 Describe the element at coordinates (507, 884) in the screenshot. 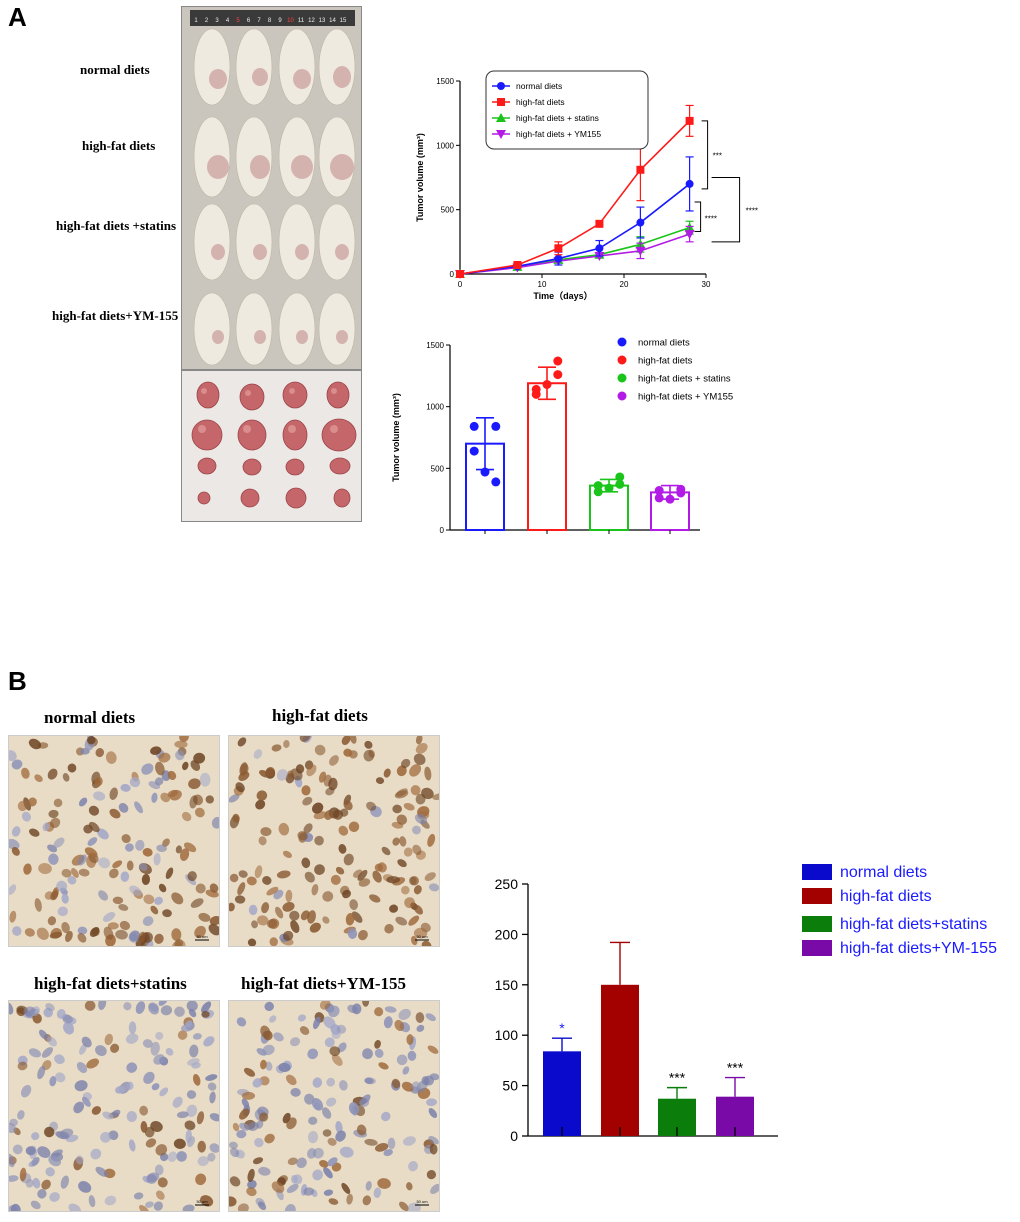

I see `y-tick-label: 250` at that location.